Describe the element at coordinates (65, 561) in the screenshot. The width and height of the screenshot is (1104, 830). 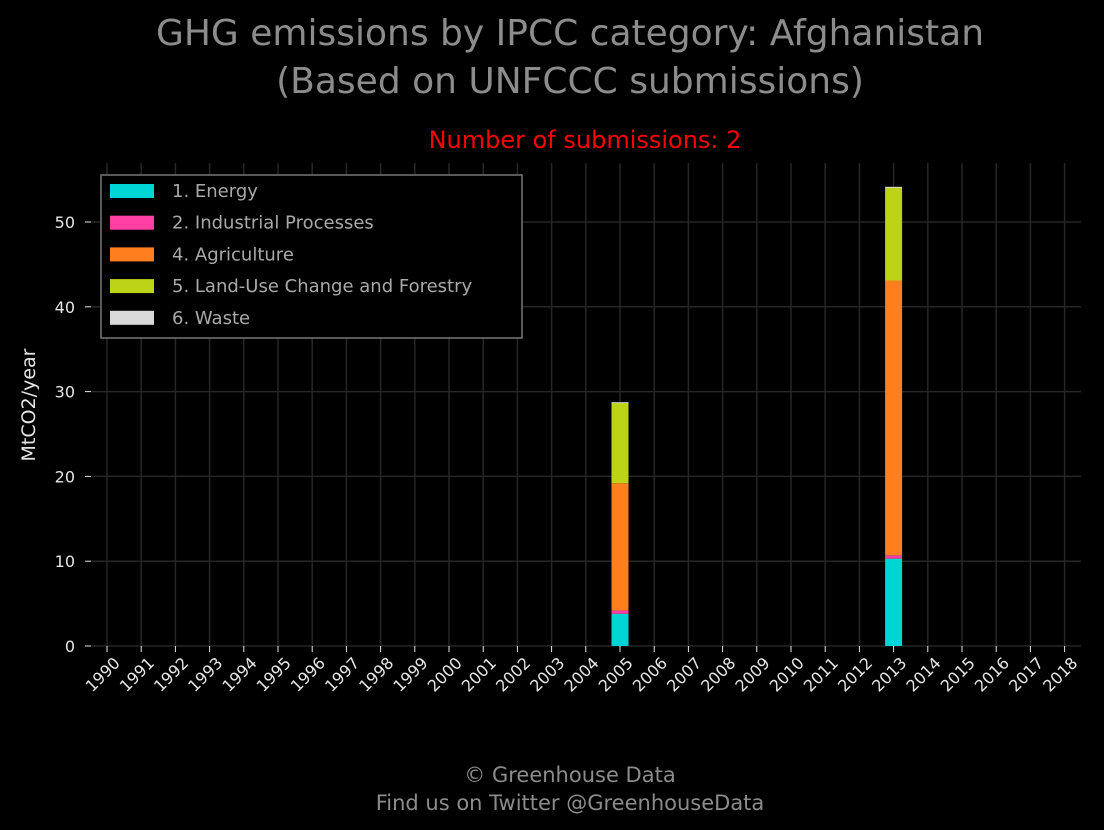
I see `y-tick-label-10: 10` at that location.